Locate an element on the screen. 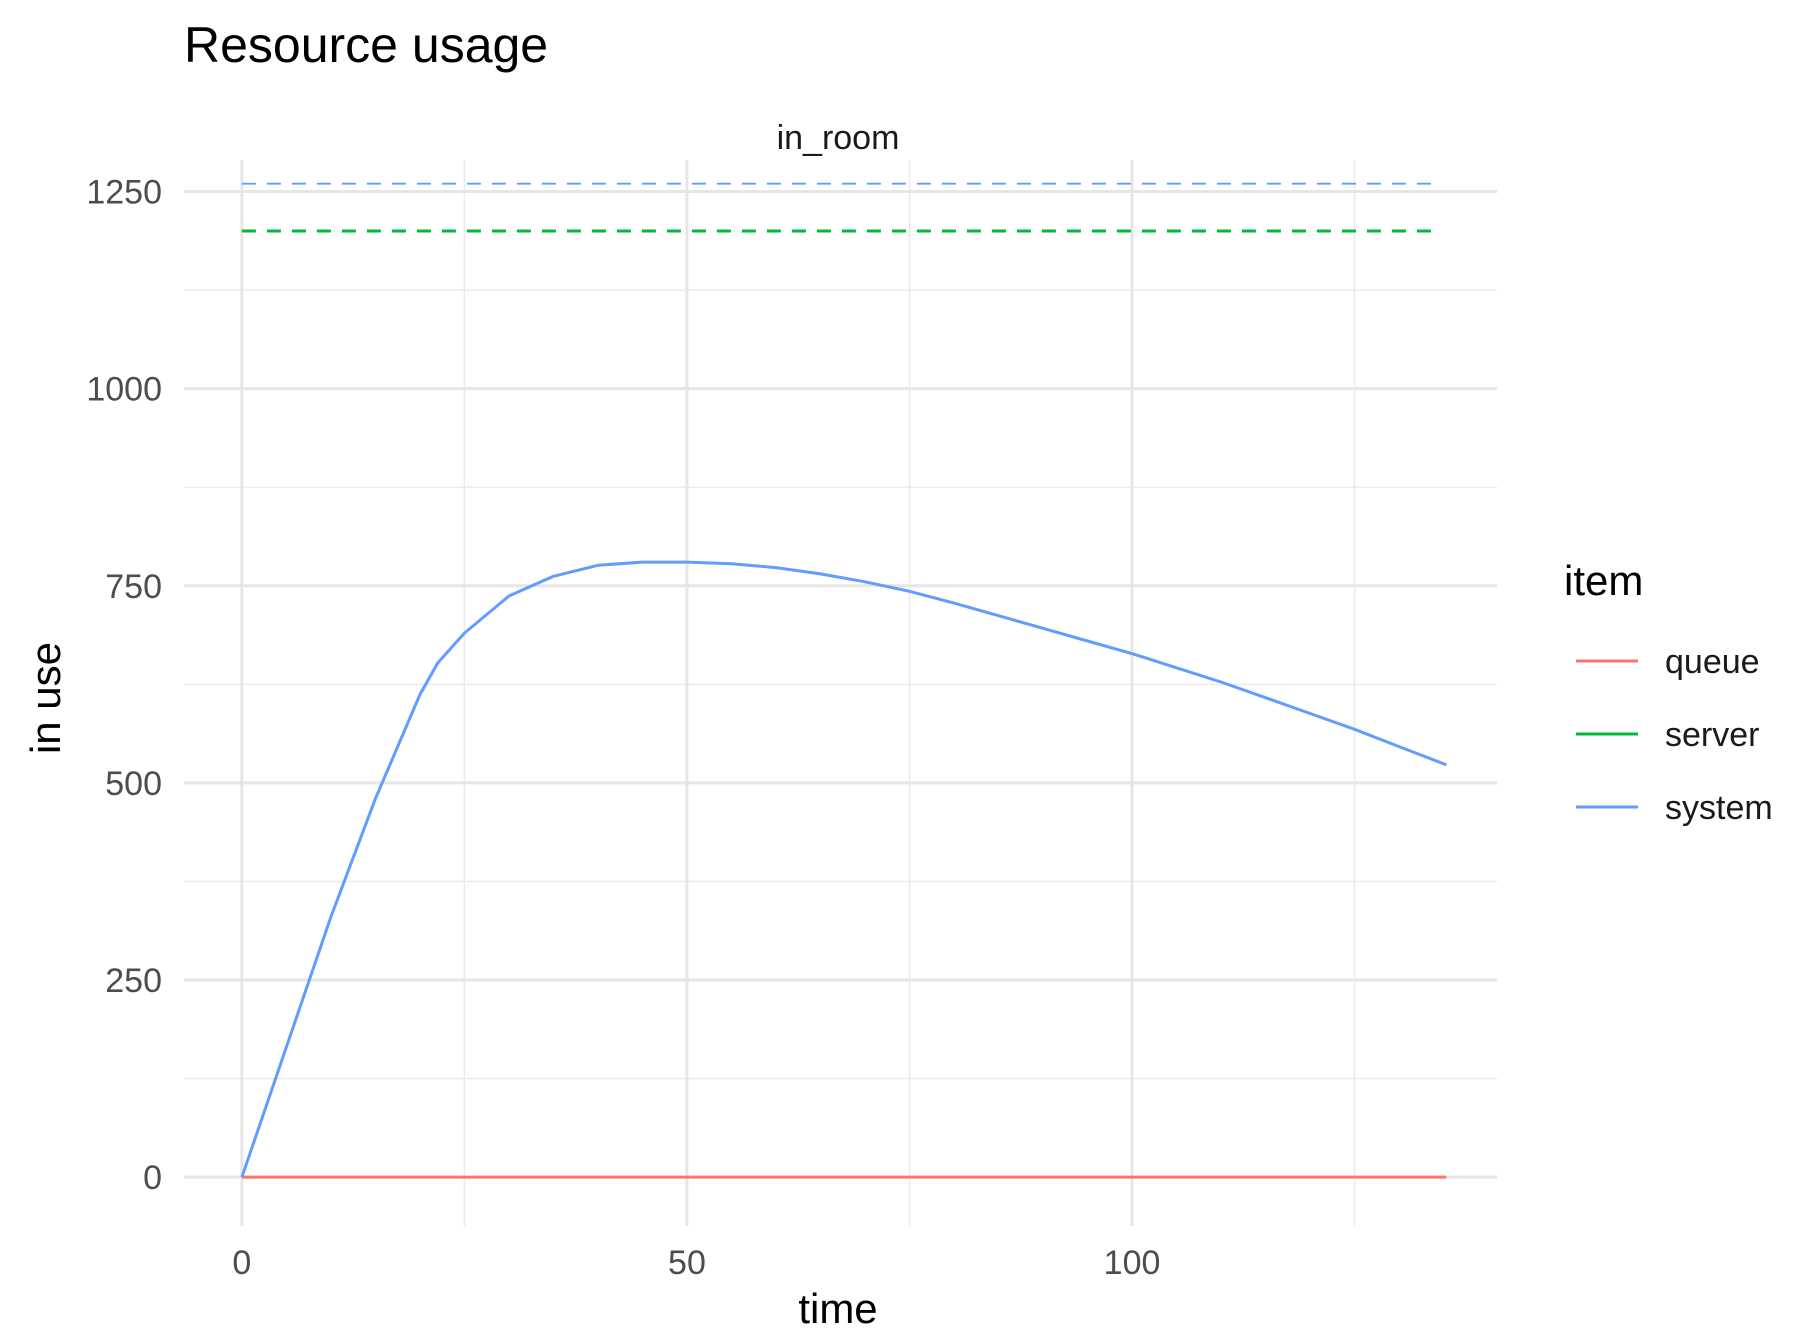 The height and width of the screenshot is (1344, 1803). x-axis-tick-labels: 0 50 100 is located at coordinates (696, 1263).